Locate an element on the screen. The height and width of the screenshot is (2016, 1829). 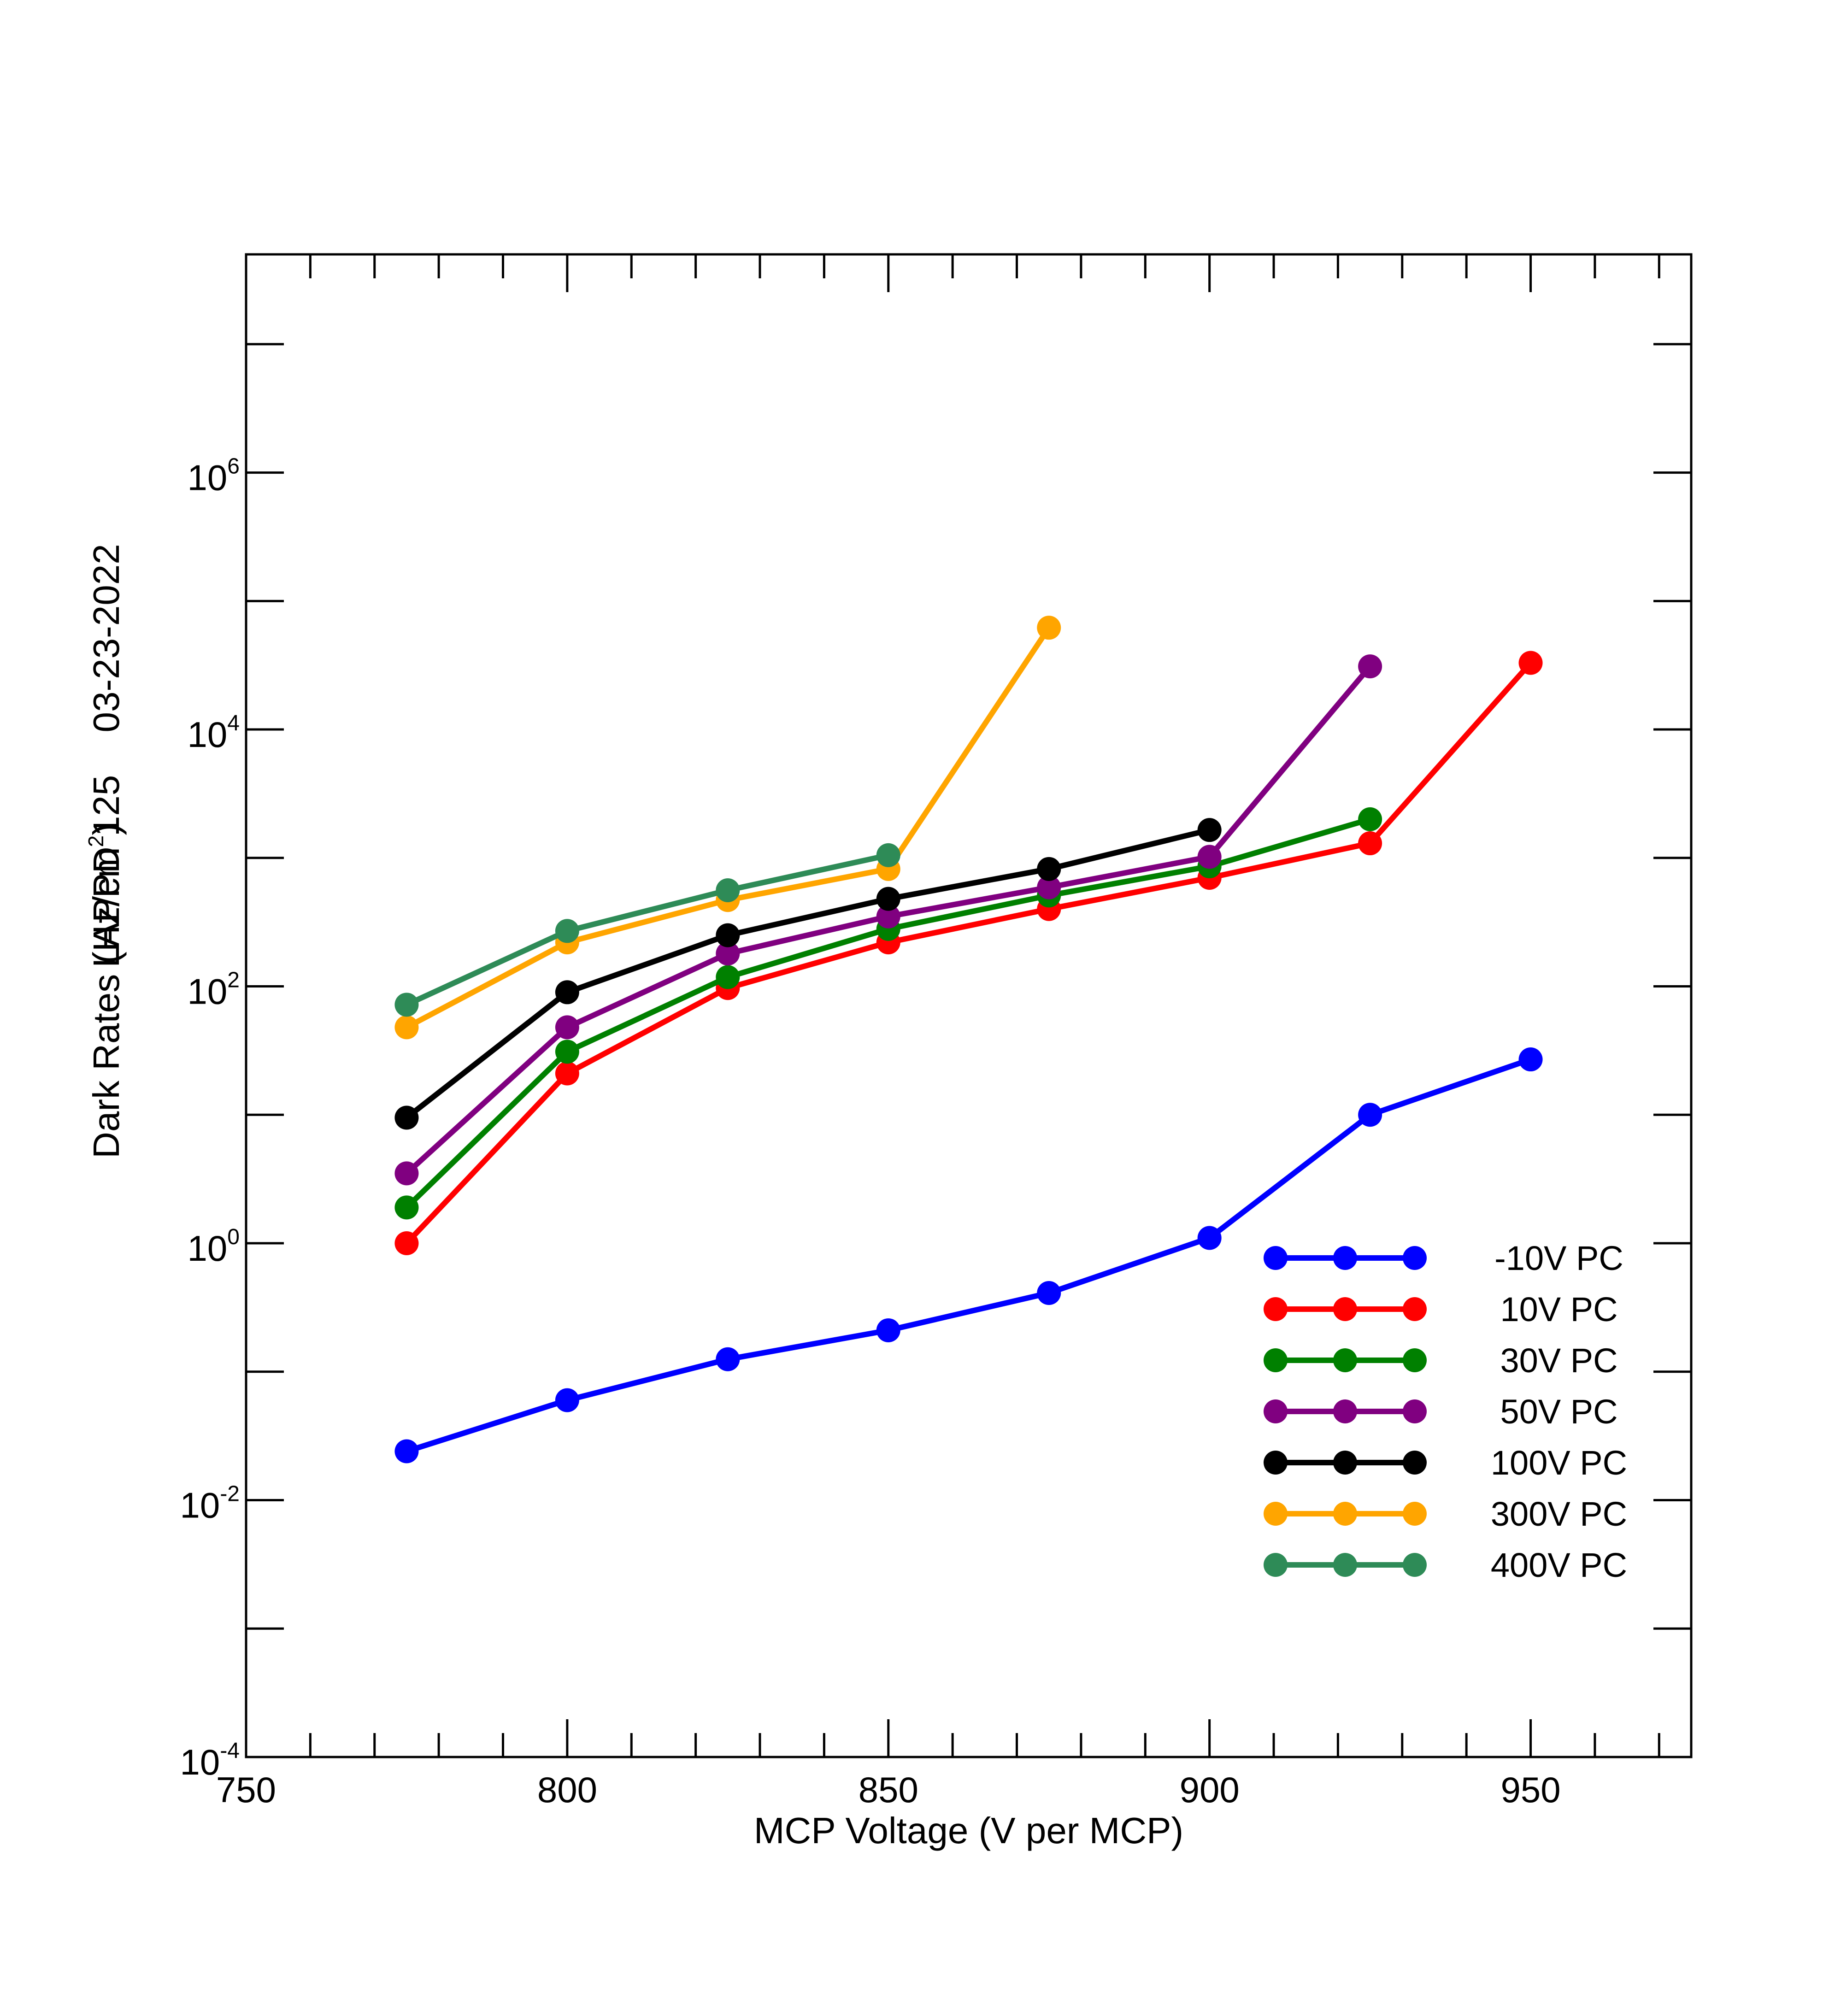
y-tick-label: 10⁻⁴ is located at coordinates (210, 1760).